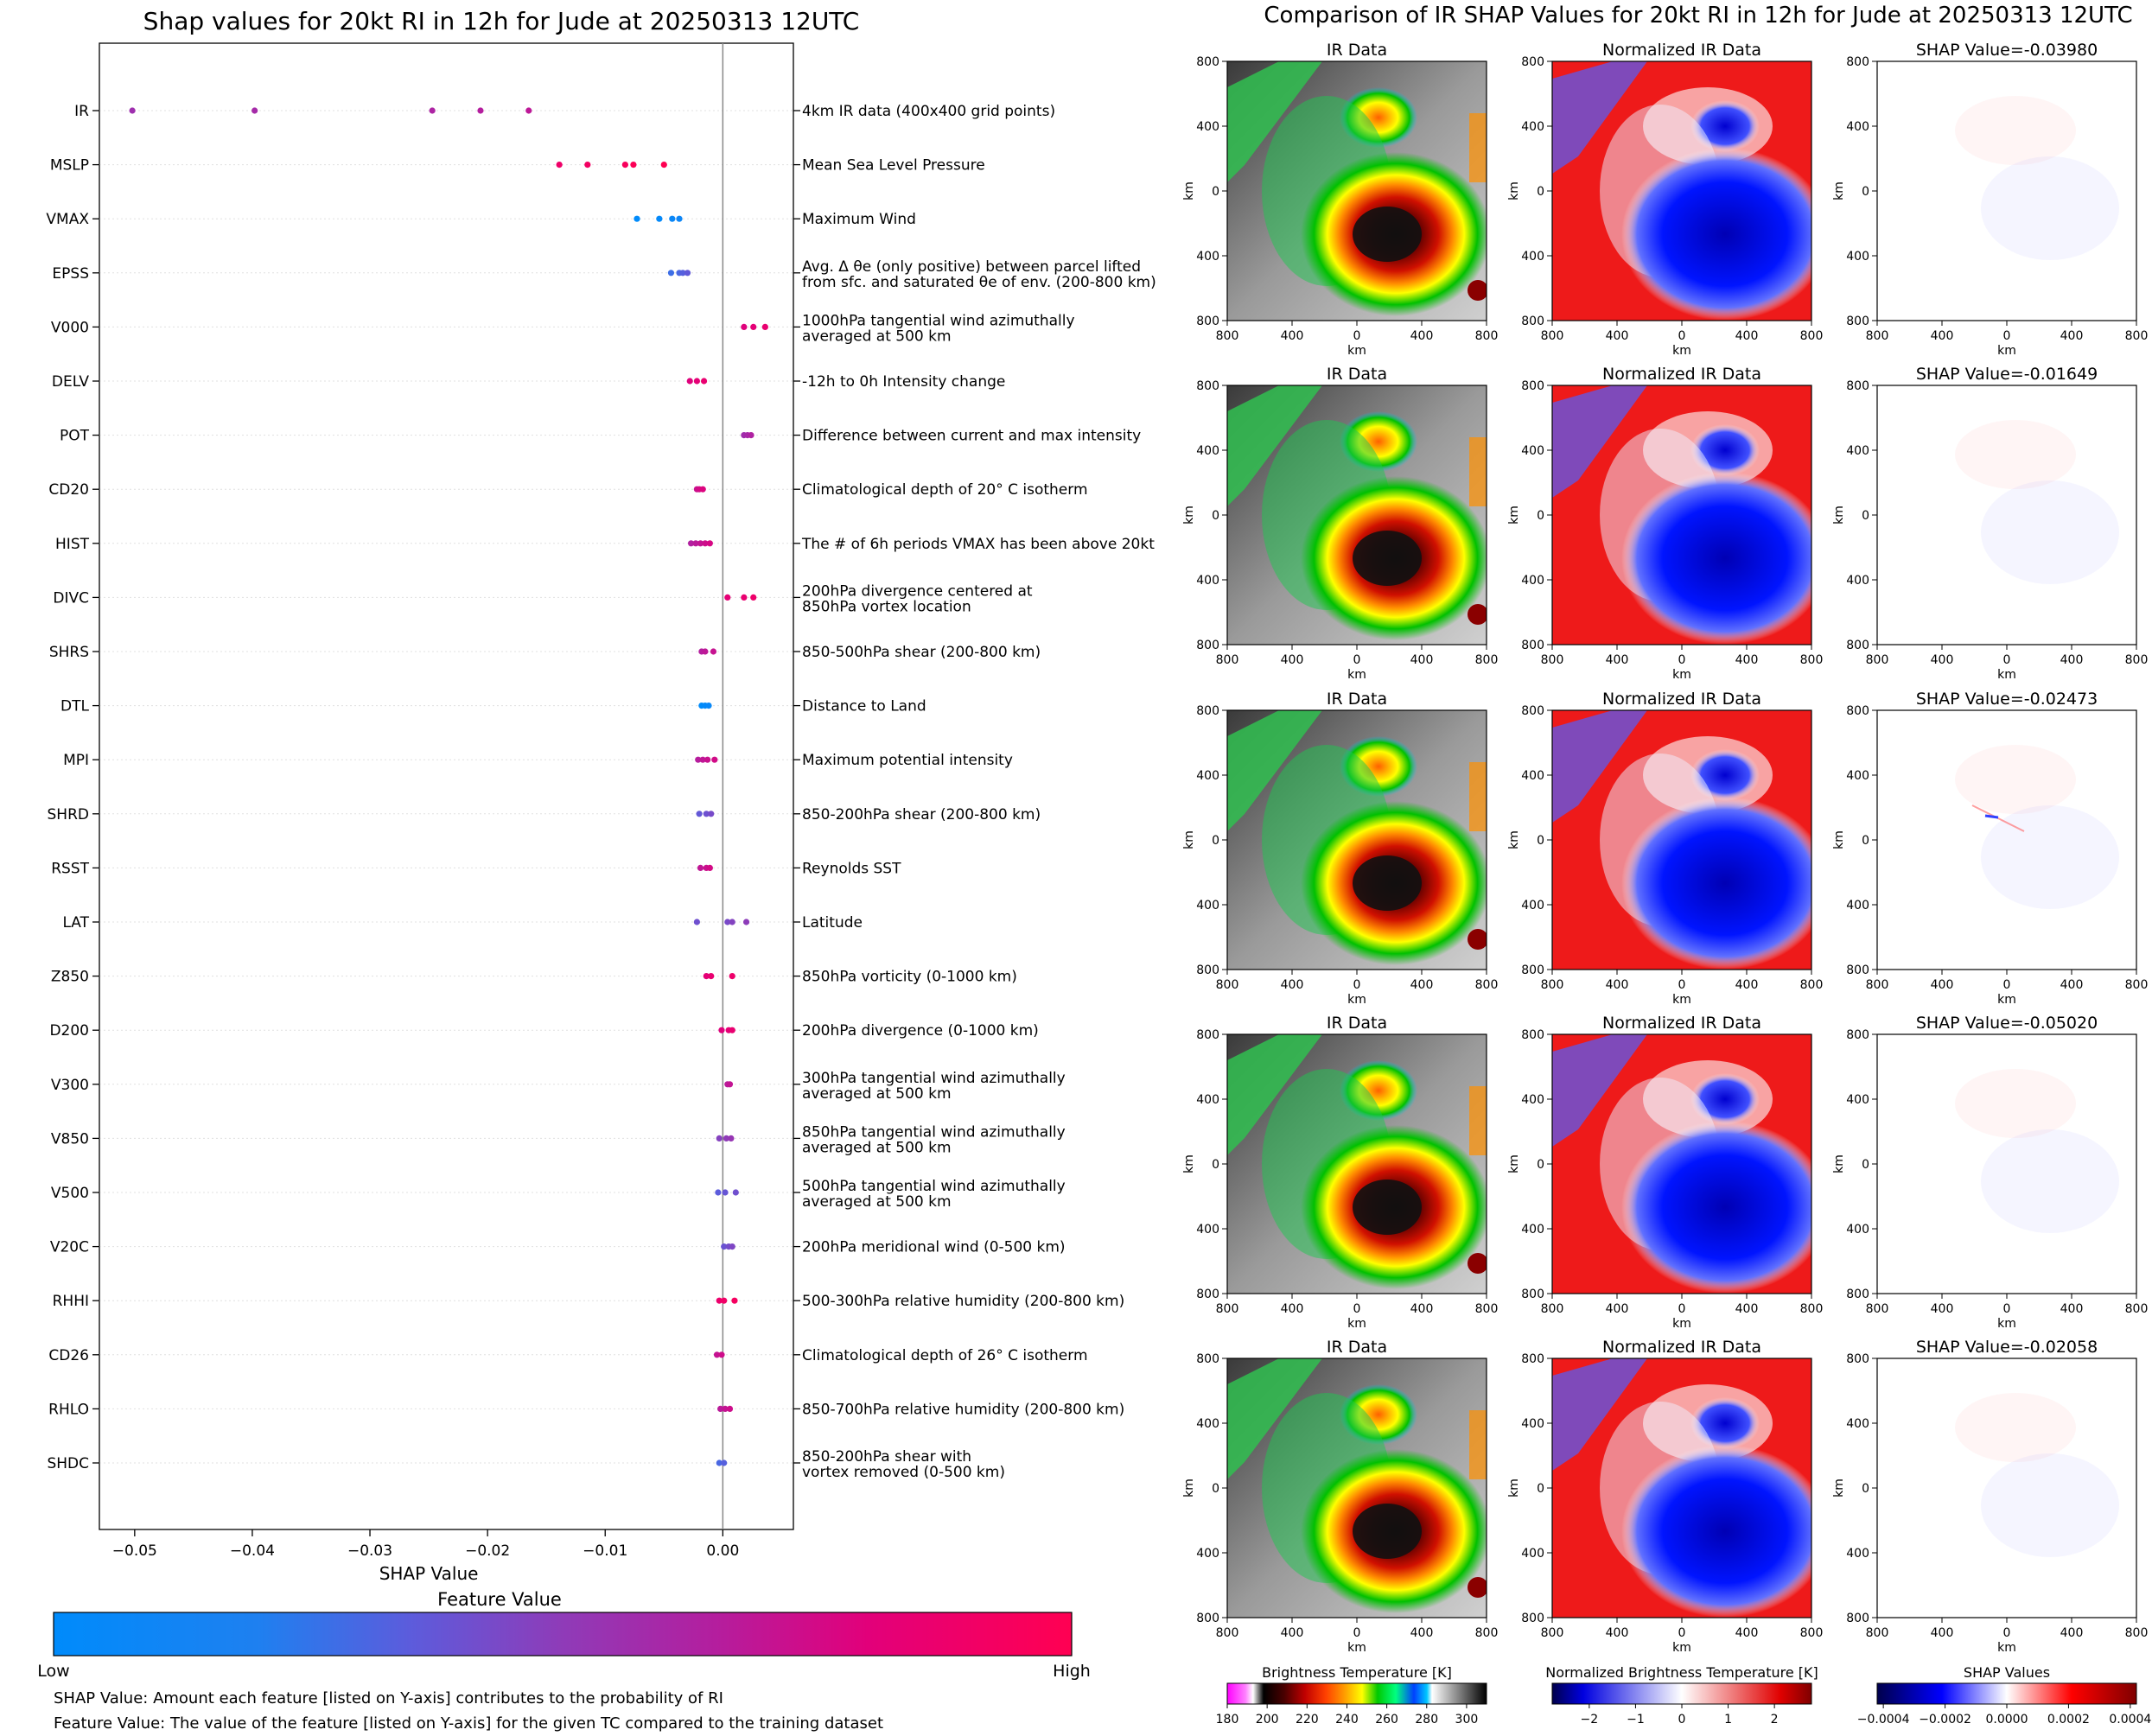 The image size is (2152, 1736). What do you see at coordinates (1945, 1719) in the screenshot?
I see `colorbar-tick-label: −0.0002` at bounding box center [1945, 1719].